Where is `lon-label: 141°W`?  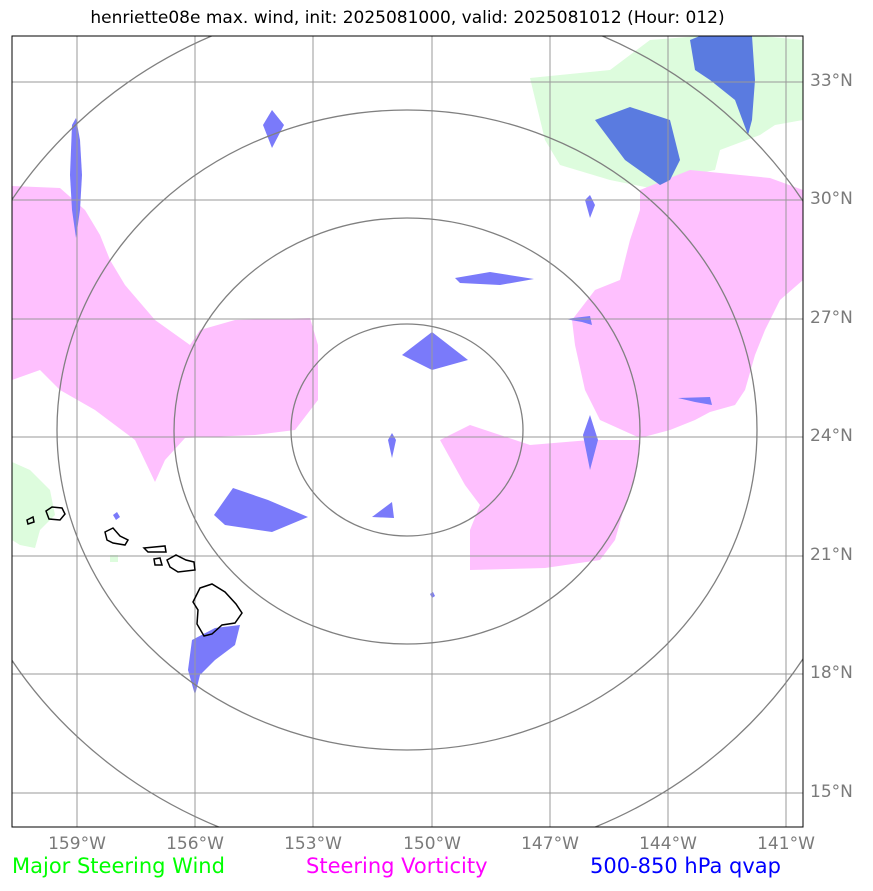 lon-label: 141°W is located at coordinates (786, 844).